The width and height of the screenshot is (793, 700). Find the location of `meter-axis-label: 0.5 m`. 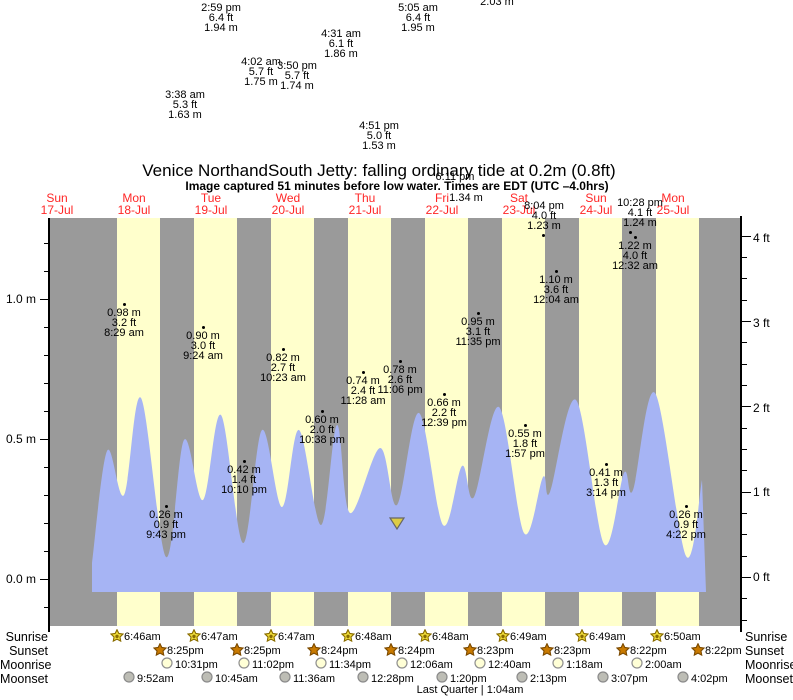

meter-axis-label: 0.5 m is located at coordinates (20, 439).